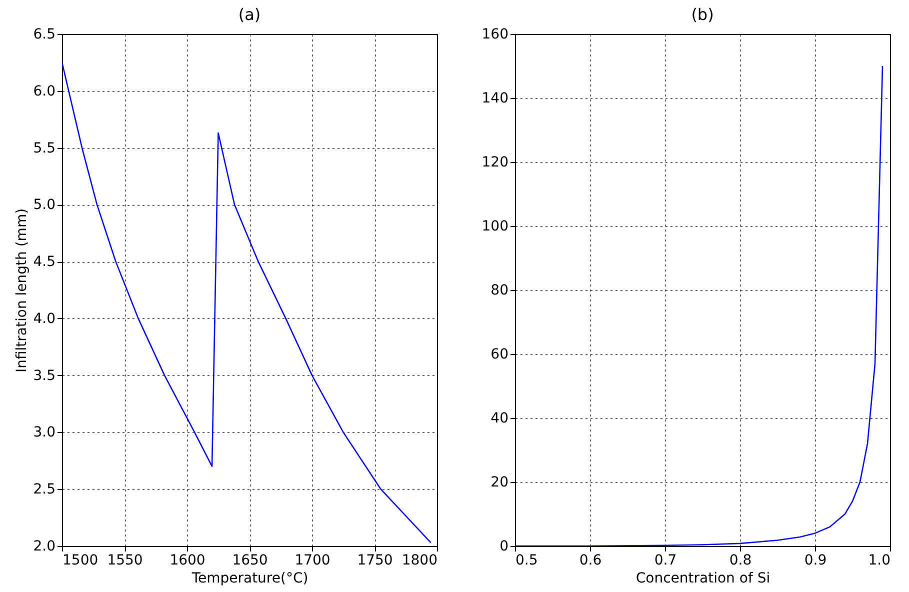 Image resolution: width=909 pixels, height=592 pixels. What do you see at coordinates (22, 290) in the screenshot?
I see `y-axis-title: Infiltration length (mm)` at bounding box center [22, 290].